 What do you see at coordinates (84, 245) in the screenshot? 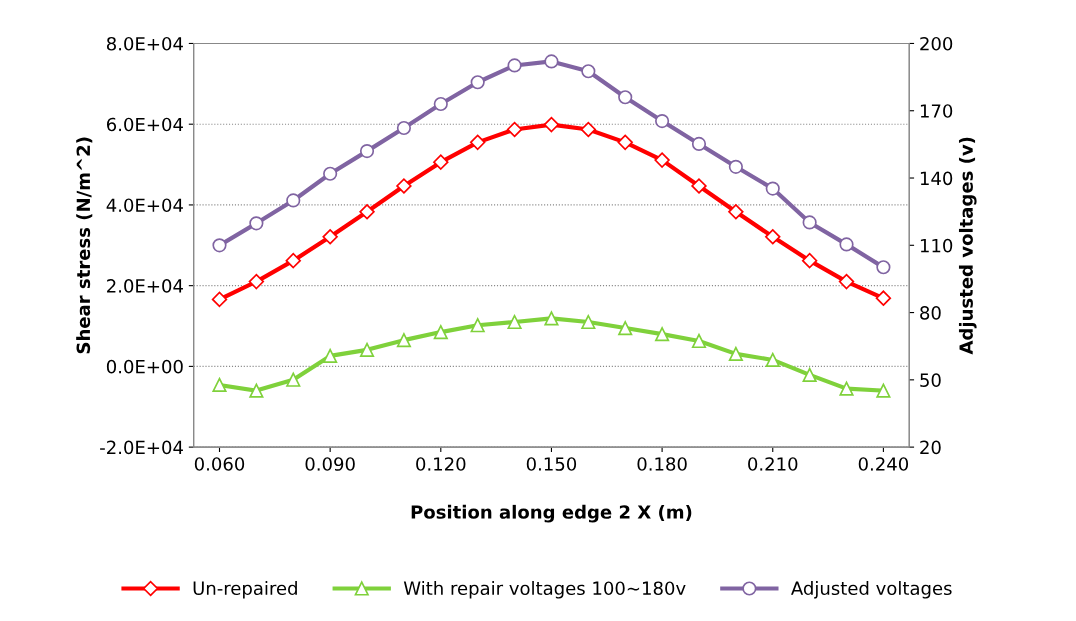
I see `y-axis-title: Shear stress (N/m^2)` at bounding box center [84, 245].